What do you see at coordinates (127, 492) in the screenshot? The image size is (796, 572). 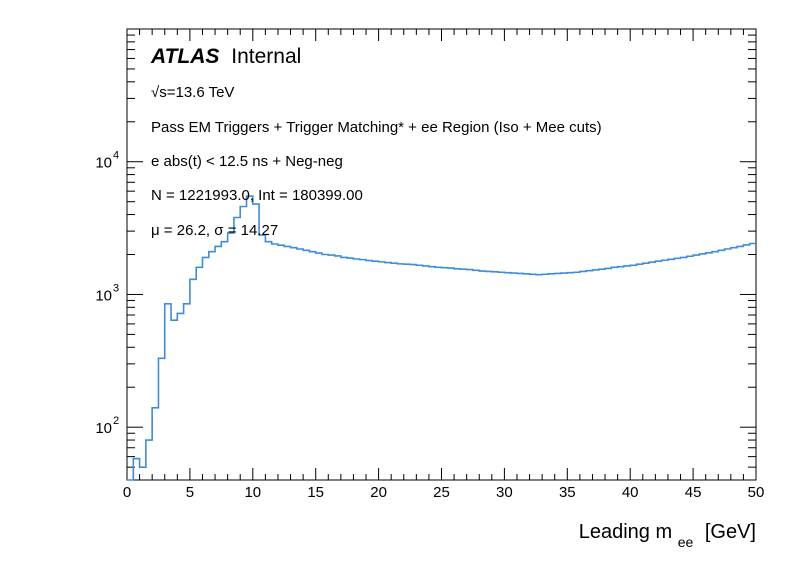 I see `x-tick-label: 0` at bounding box center [127, 492].